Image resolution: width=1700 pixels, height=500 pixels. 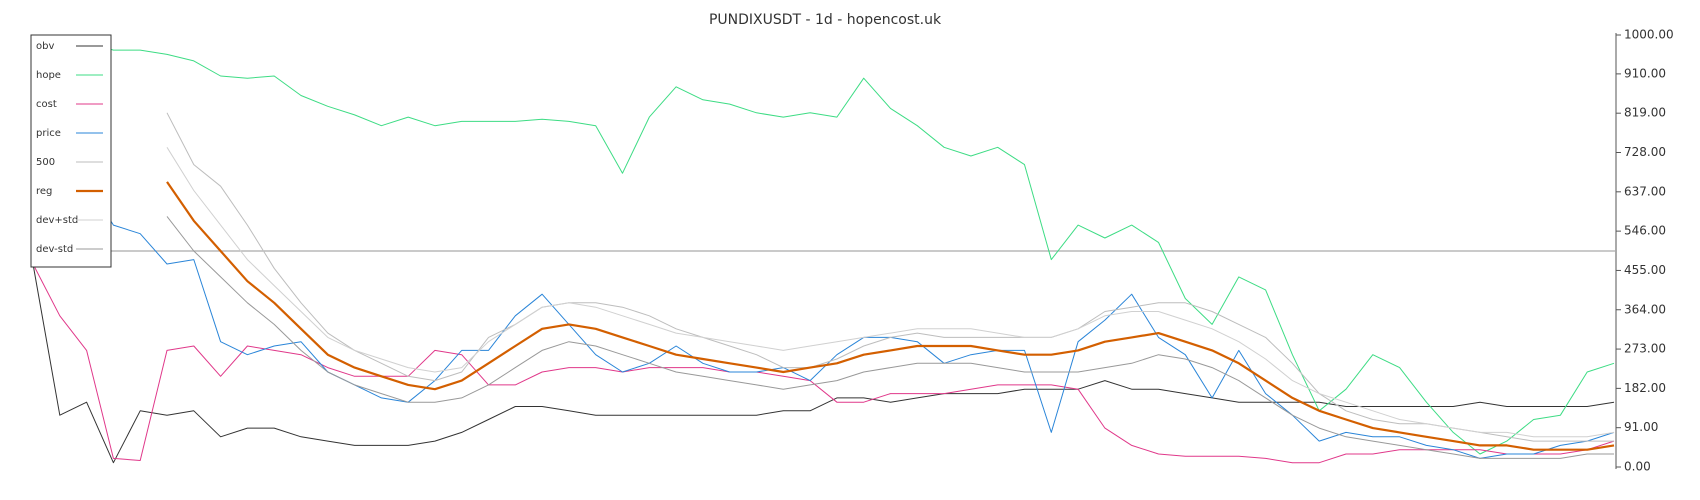 What do you see at coordinates (48, 133) in the screenshot?
I see `legend-label: price` at bounding box center [48, 133].